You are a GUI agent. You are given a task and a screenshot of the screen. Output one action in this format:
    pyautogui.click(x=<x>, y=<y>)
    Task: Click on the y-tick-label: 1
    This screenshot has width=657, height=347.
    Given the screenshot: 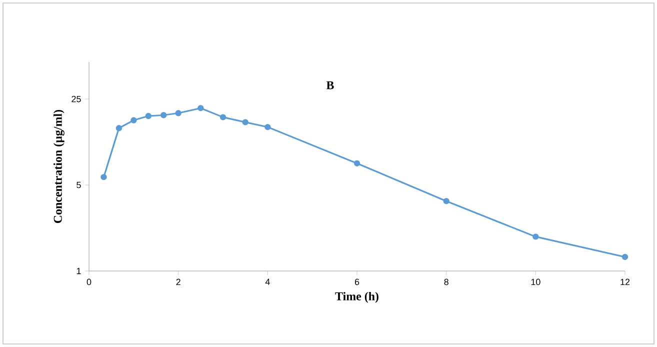 What is the action you would take?
    pyautogui.click(x=78, y=271)
    